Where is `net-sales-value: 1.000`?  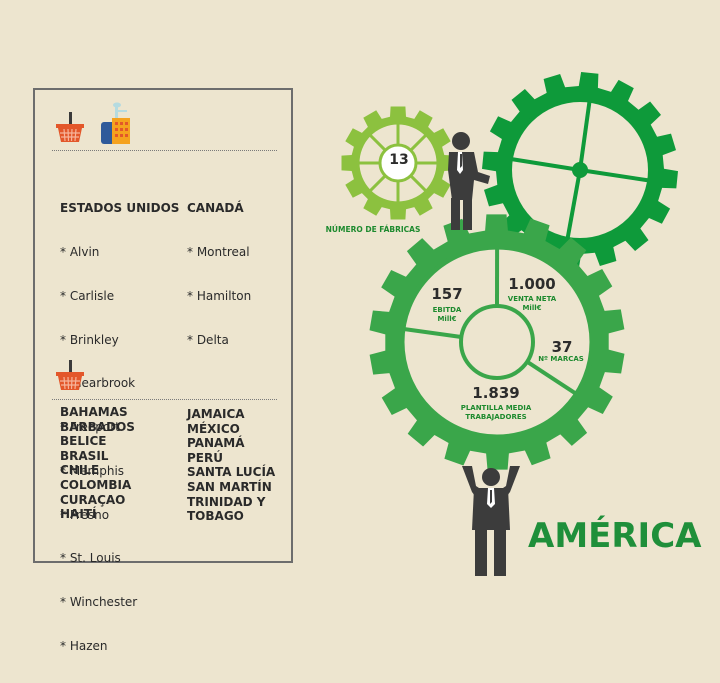
net-sales-value: 1.000 is located at coordinates (532, 284).